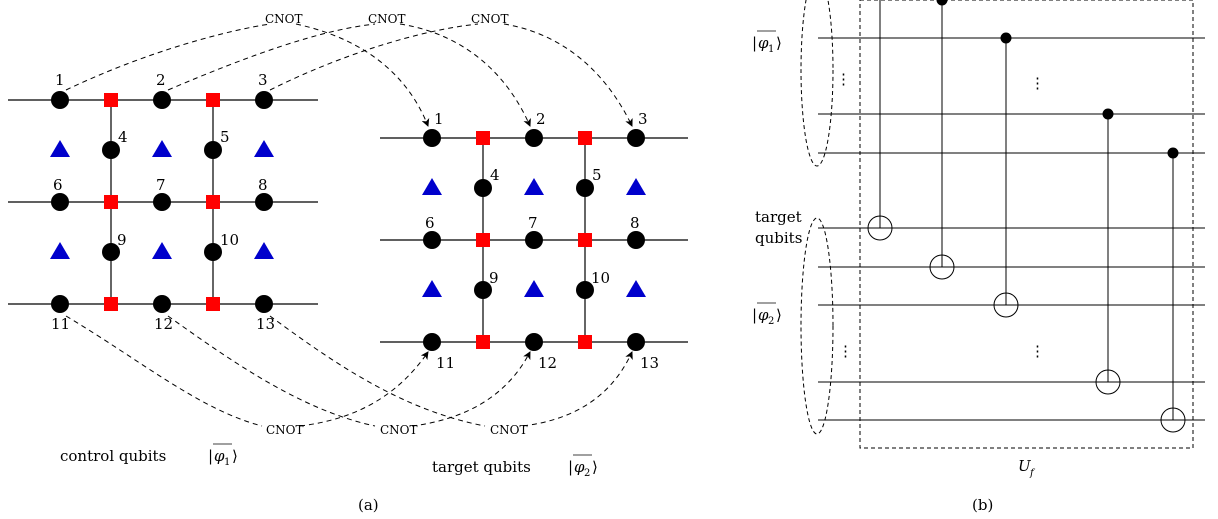 This screenshot has width=1218, height=519. I want to click on target-node-labels: 1 2 3 4 5 6 7 8 9 10 11 12 13, so click(542, 241).